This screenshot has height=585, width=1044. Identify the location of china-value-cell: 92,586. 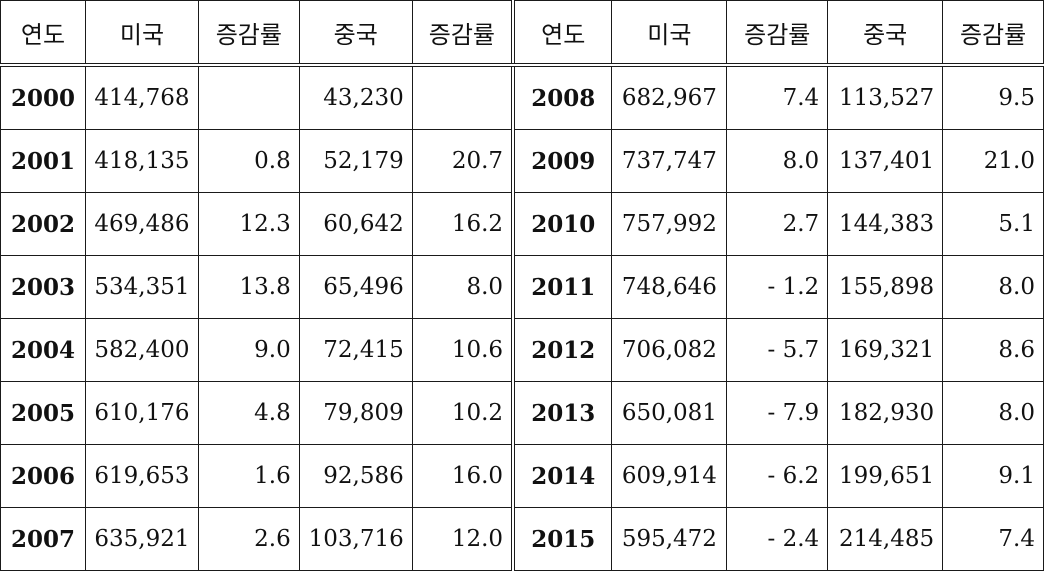
(355, 476).